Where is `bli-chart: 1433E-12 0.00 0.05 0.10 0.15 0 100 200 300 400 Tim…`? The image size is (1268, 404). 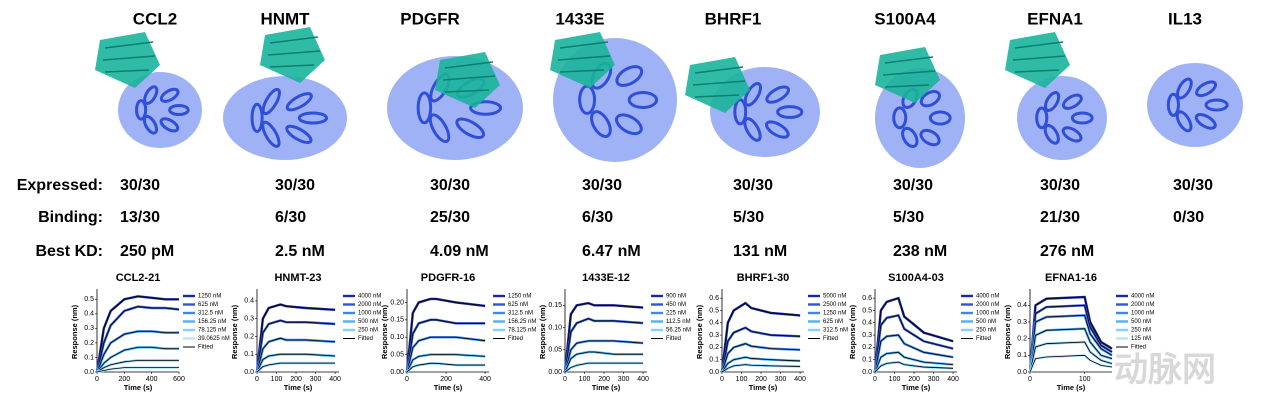
bli-chart: 1433E-12 0.00 0.05 0.10 0.15 0 100 200 300 400 Tim… is located at coordinates (614, 332).